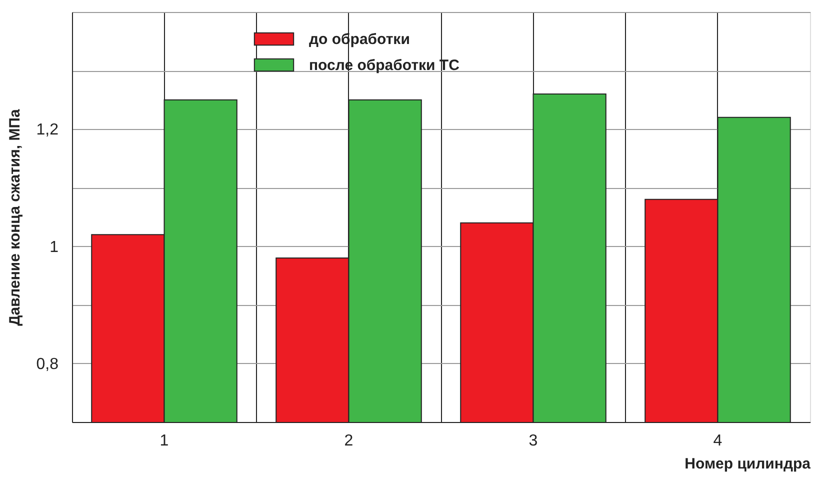 The width and height of the screenshot is (838, 480). I want to click on x-tick-label: 3, so click(533, 441).